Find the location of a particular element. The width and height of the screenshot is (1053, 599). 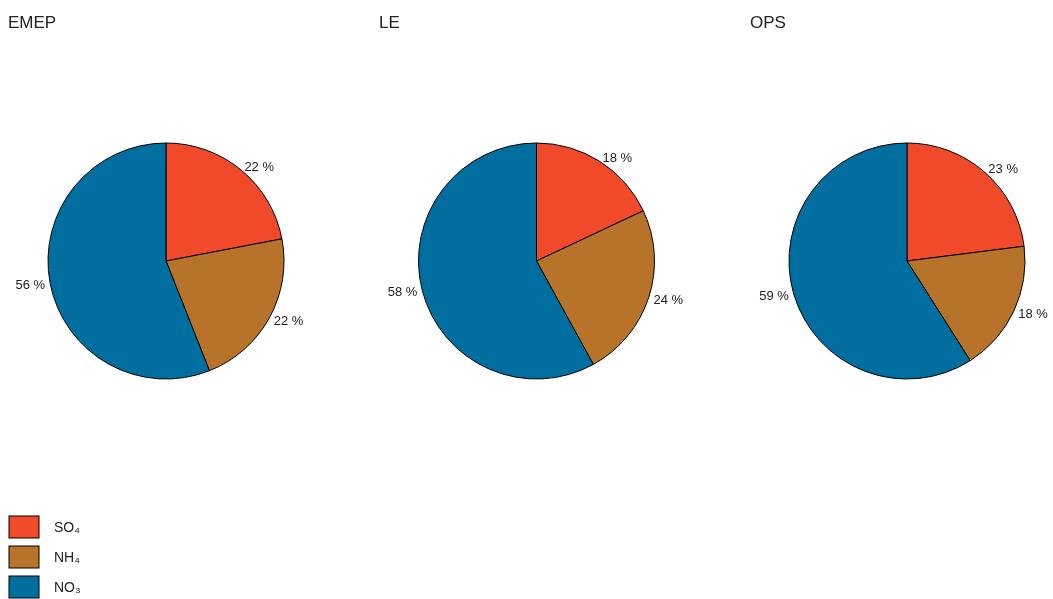

legend-label: NO₃ is located at coordinates (67, 586).